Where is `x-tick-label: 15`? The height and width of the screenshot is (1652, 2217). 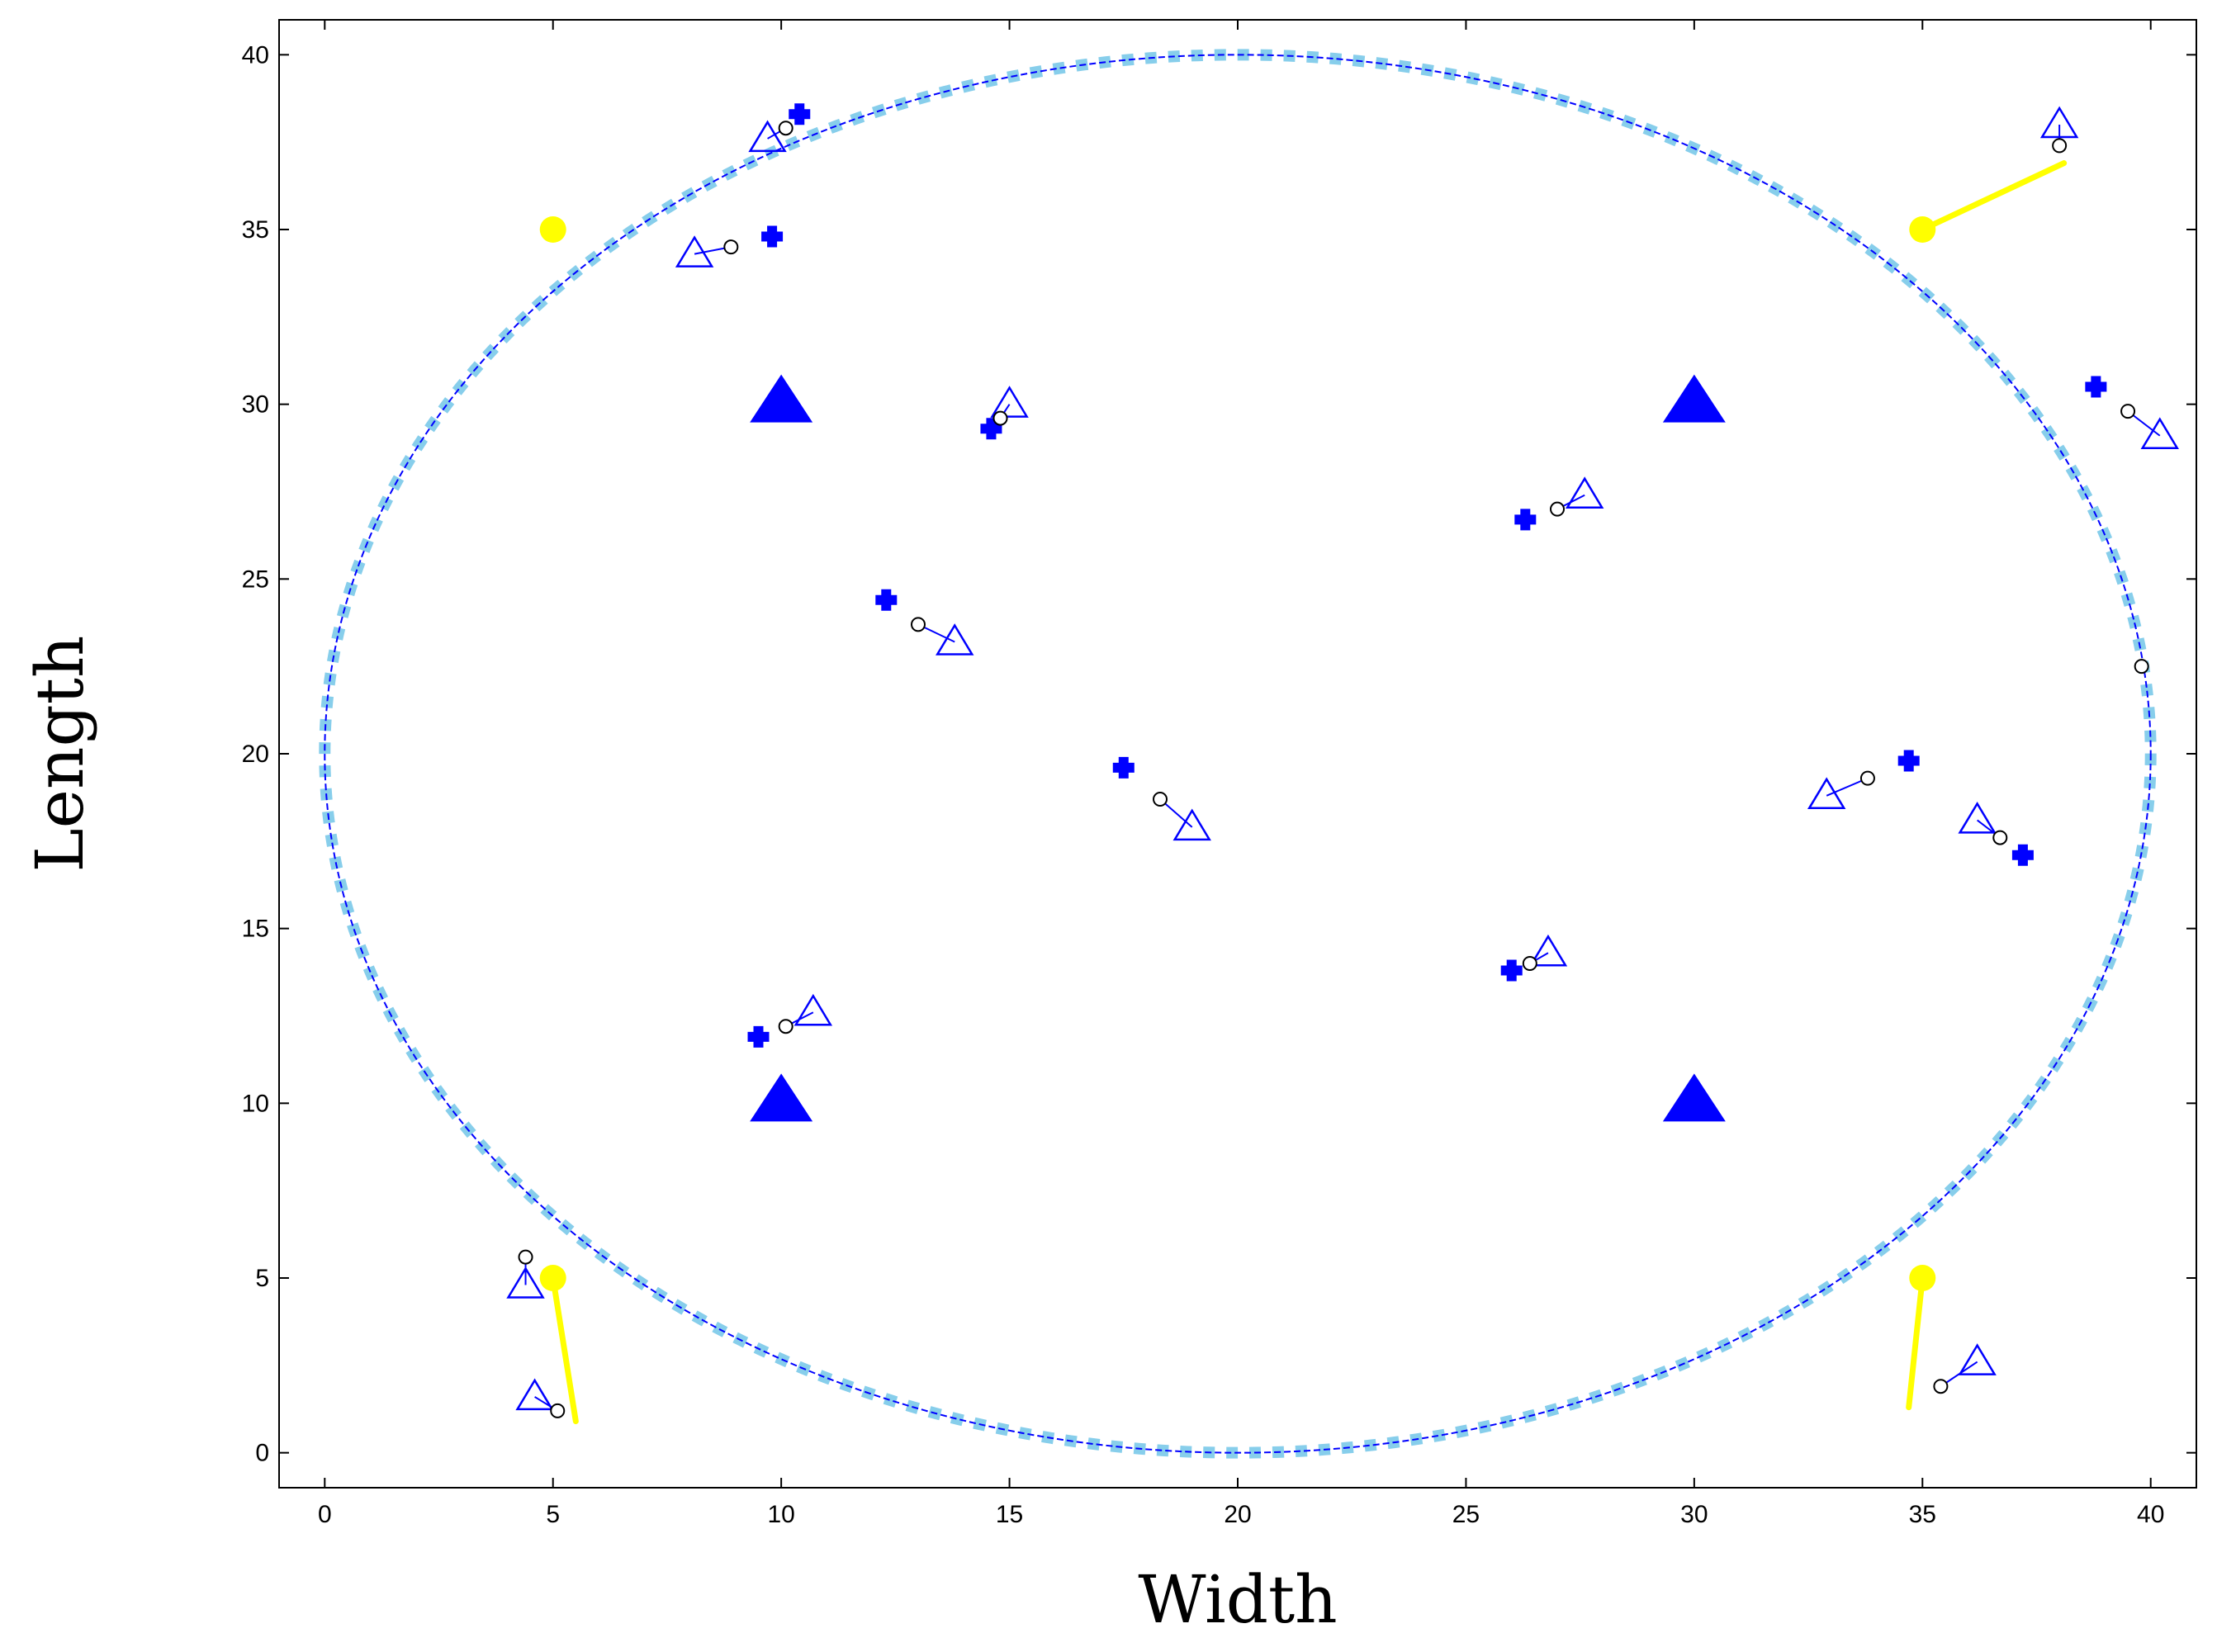 x-tick-label: 15 is located at coordinates (1009, 1514).